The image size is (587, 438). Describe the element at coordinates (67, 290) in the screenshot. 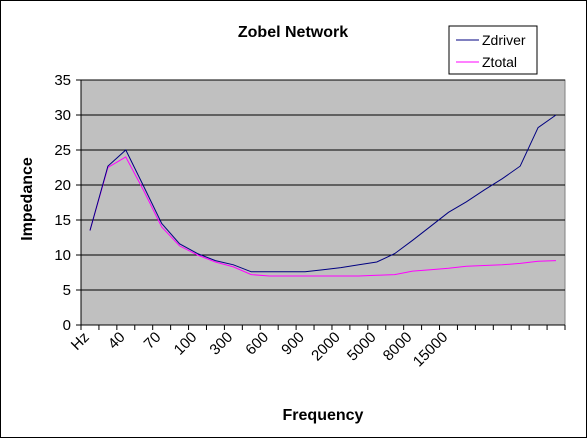

I see `y-tick-label: 5` at that location.